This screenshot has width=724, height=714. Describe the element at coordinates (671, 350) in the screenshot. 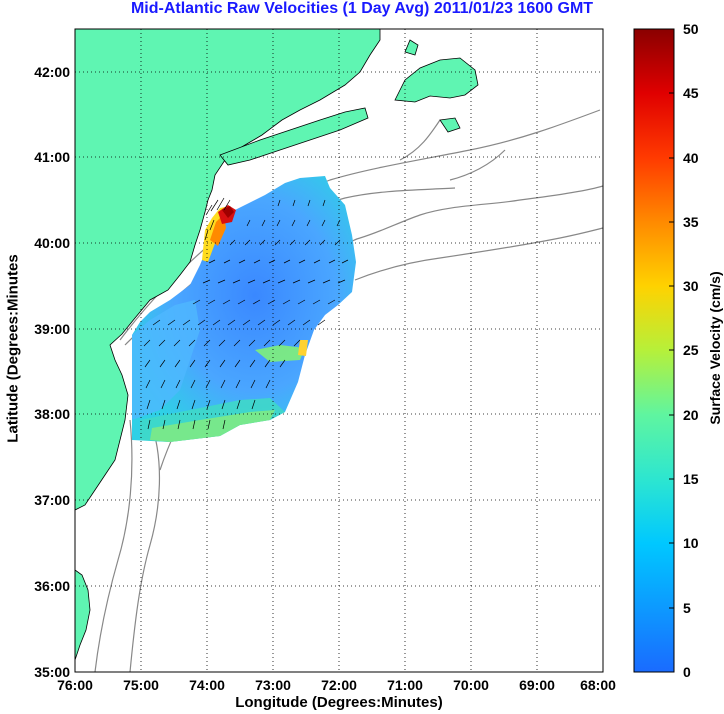

I see `colorbar-ticks` at that location.